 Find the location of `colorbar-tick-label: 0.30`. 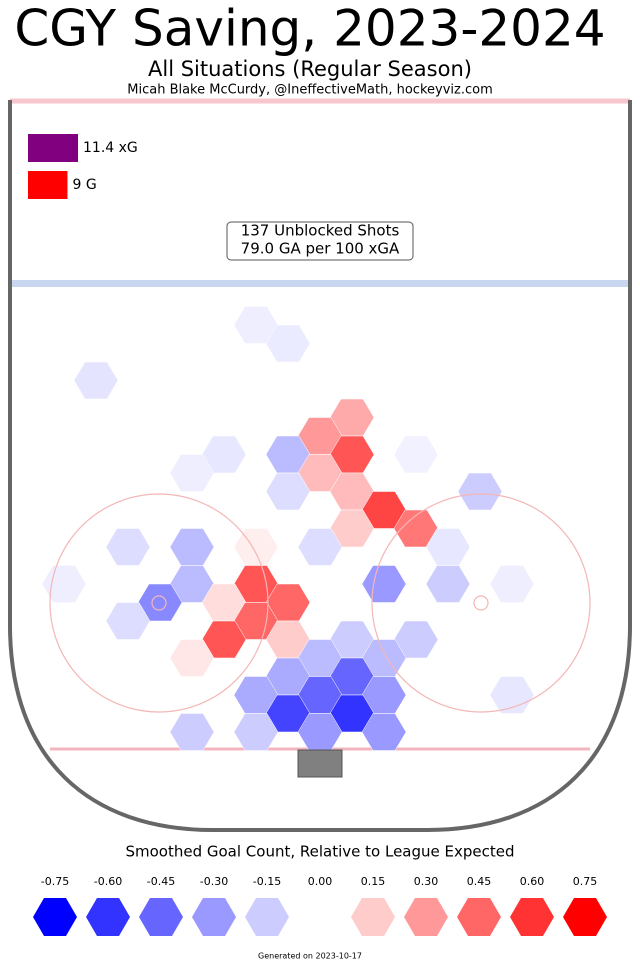

colorbar-tick-label: 0.30 is located at coordinates (426, 881).